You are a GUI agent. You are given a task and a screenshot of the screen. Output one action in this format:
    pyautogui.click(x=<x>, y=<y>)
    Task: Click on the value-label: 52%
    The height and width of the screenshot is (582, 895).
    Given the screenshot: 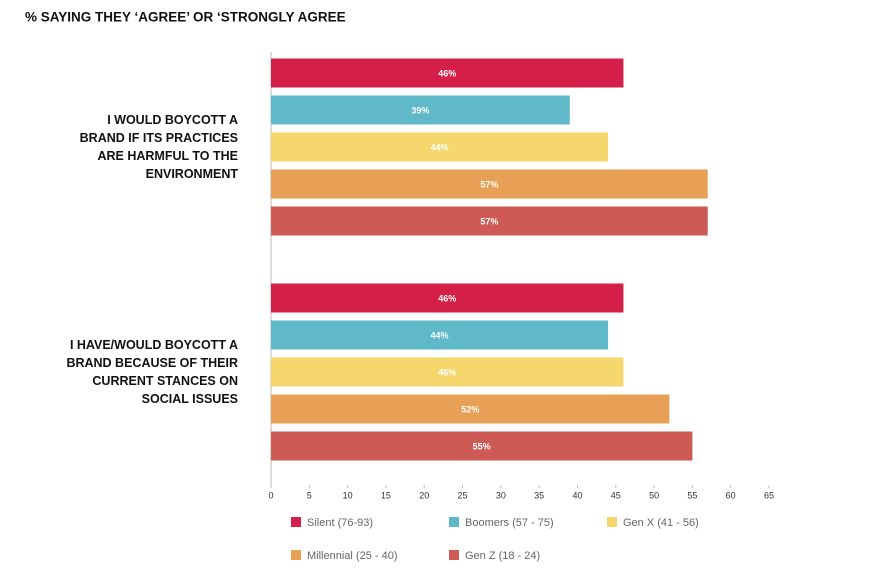 What is the action you would take?
    pyautogui.click(x=470, y=409)
    